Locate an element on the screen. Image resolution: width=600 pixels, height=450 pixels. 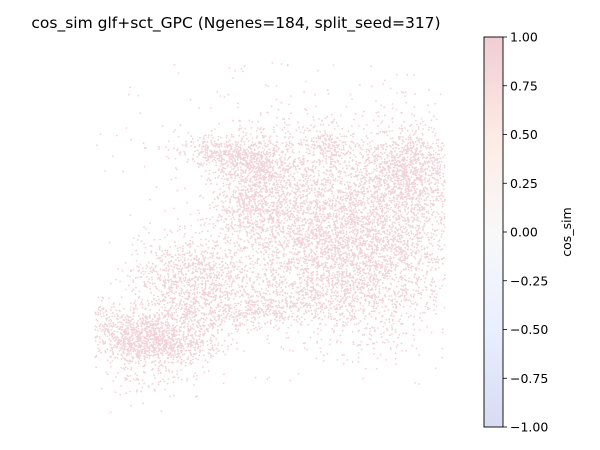
colorbar-label: cos_sim is located at coordinates (566, 231).